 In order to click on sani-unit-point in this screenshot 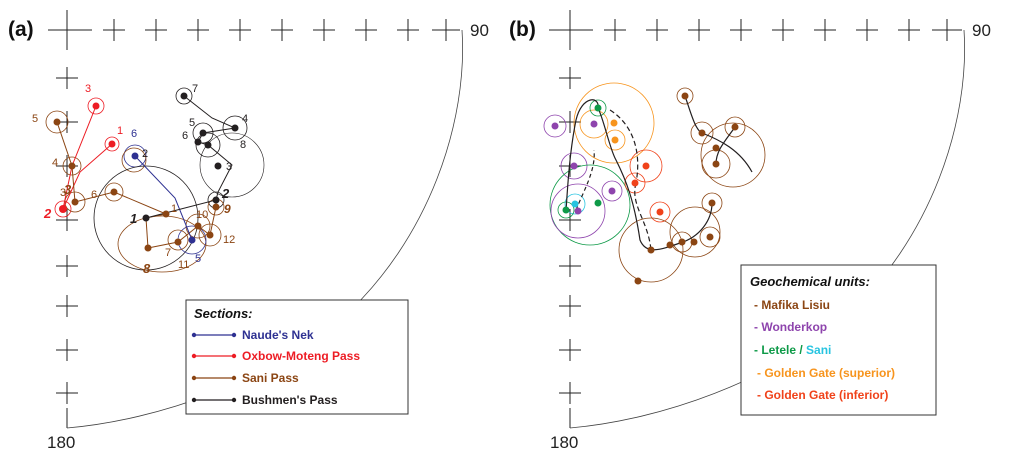, I will do `click(575, 204)`.